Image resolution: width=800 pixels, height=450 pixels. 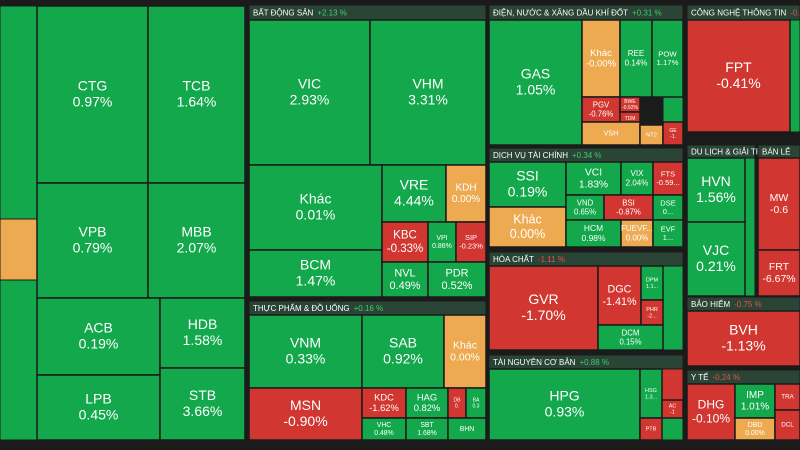 What do you see at coordinates (427, 84) in the screenshot?
I see `tile-ticker: VHM` at bounding box center [427, 84].